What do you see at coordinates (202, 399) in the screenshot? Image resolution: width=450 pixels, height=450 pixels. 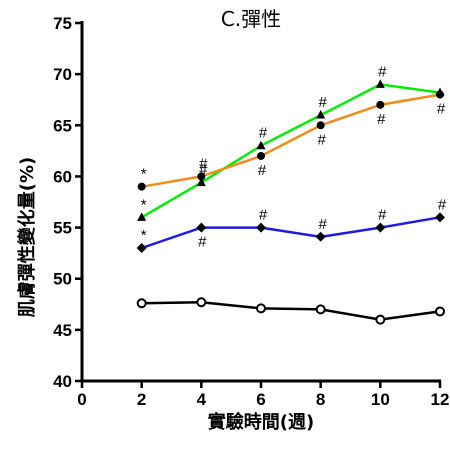 I see `x-tick-label: 4` at bounding box center [202, 399].